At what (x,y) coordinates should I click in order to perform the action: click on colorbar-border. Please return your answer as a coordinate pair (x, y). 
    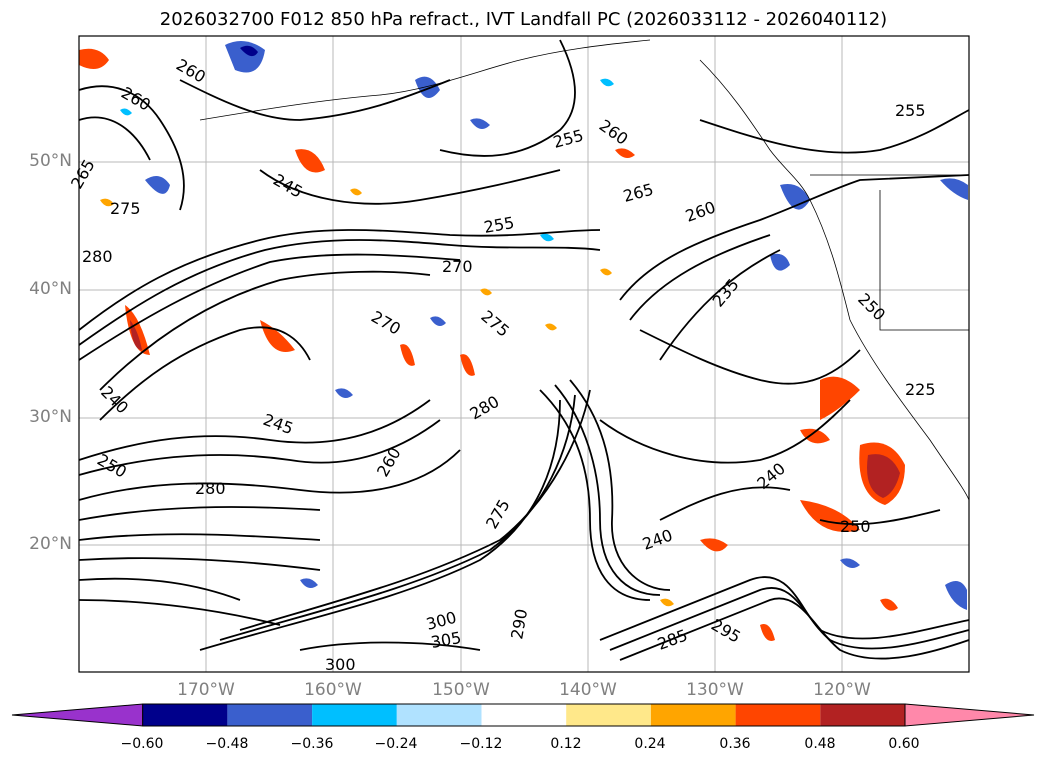
    Looking at the image, I should click on (524, 715).